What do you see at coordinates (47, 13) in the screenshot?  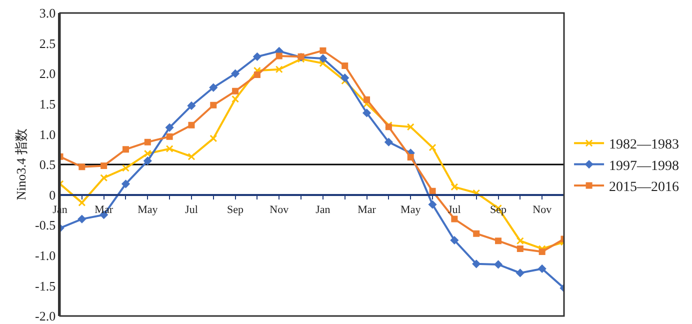 I see `y-tick-label: 3.0` at bounding box center [47, 13].